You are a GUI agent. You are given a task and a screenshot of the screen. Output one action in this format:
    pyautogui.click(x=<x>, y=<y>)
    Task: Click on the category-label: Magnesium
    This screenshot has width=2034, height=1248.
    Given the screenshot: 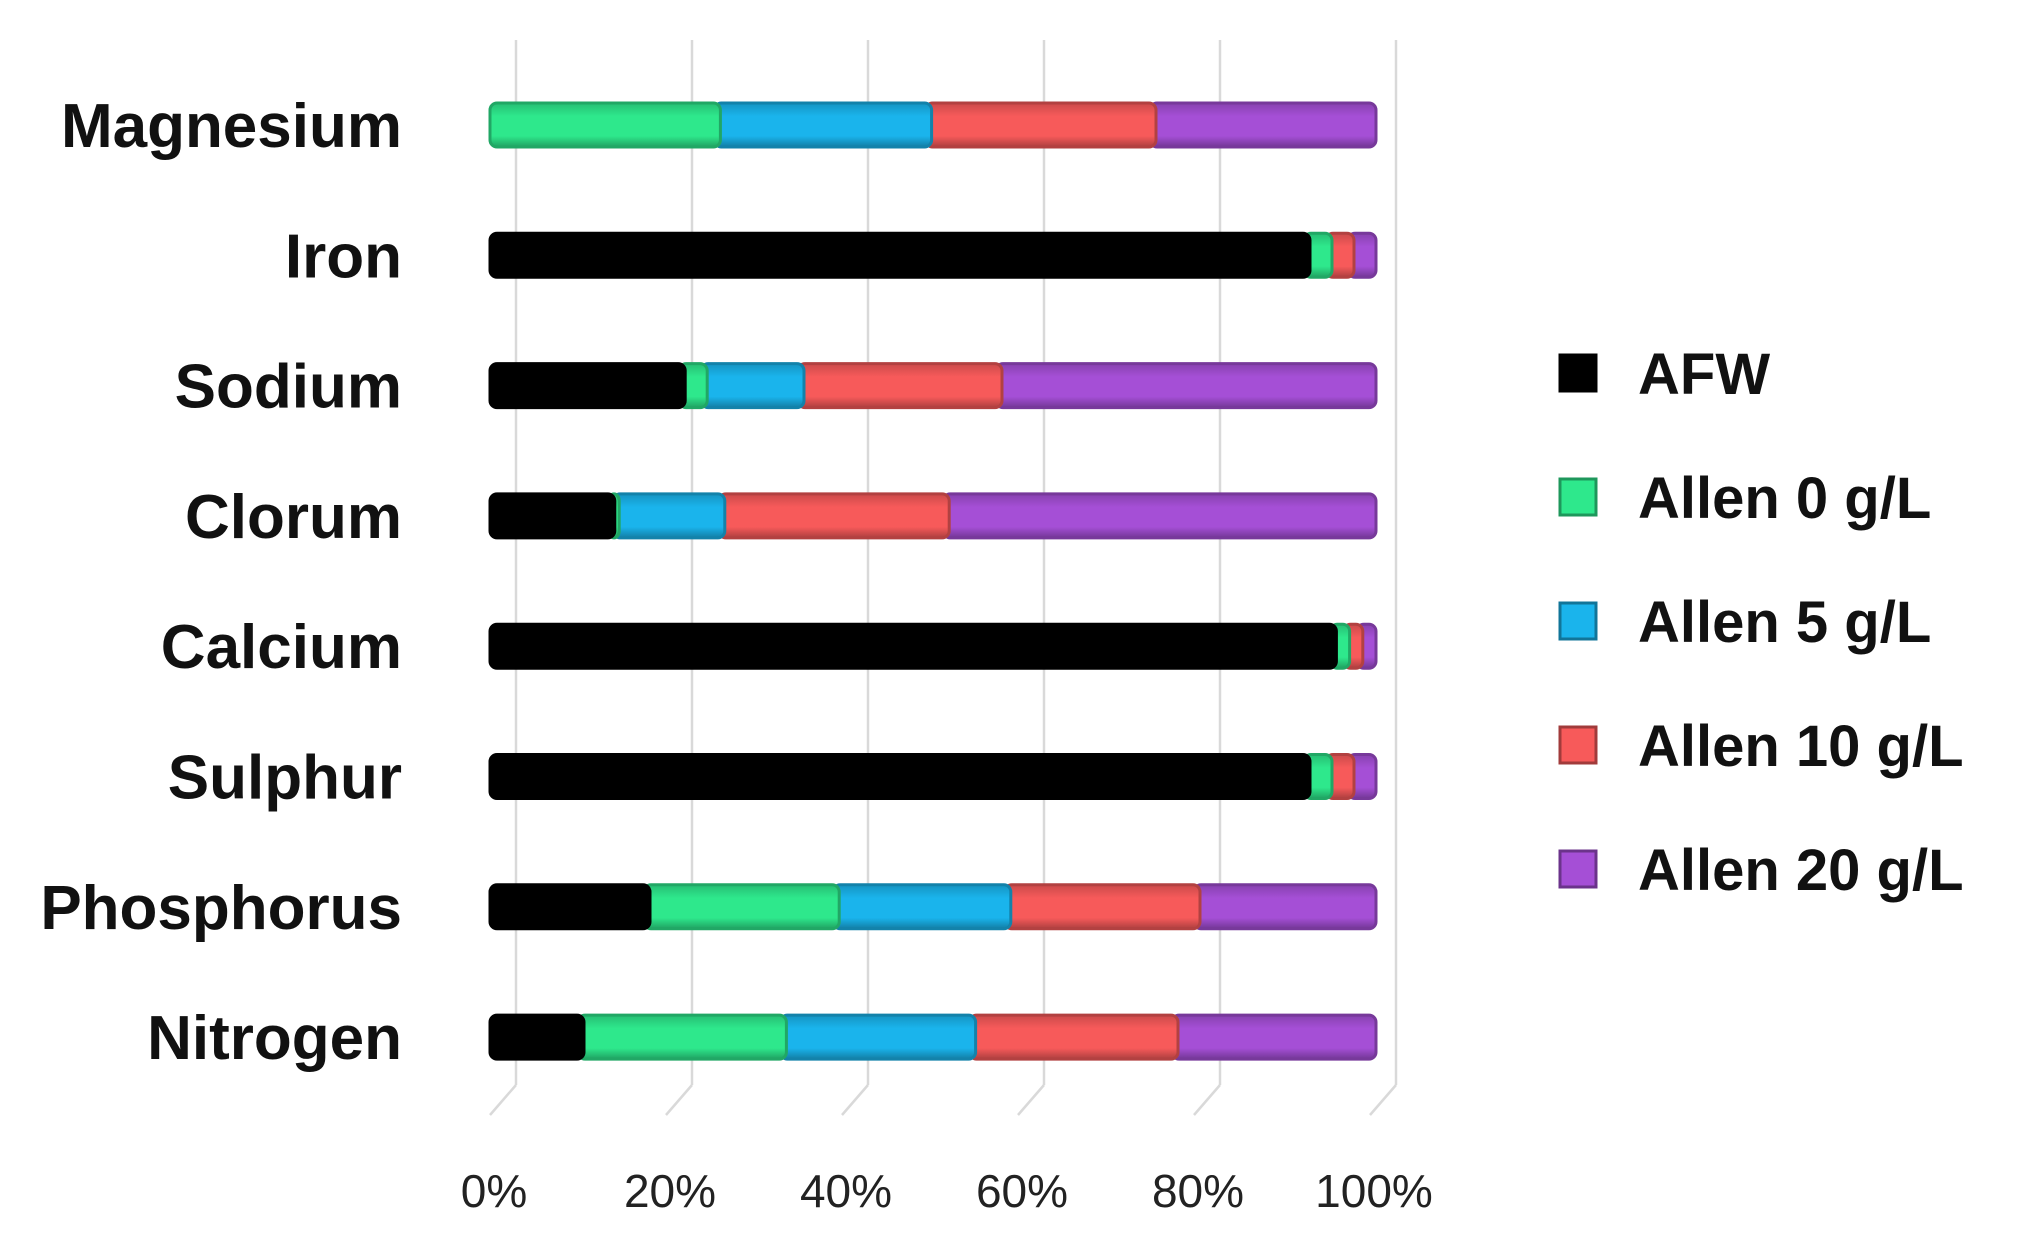 What is the action you would take?
    pyautogui.click(x=231, y=126)
    